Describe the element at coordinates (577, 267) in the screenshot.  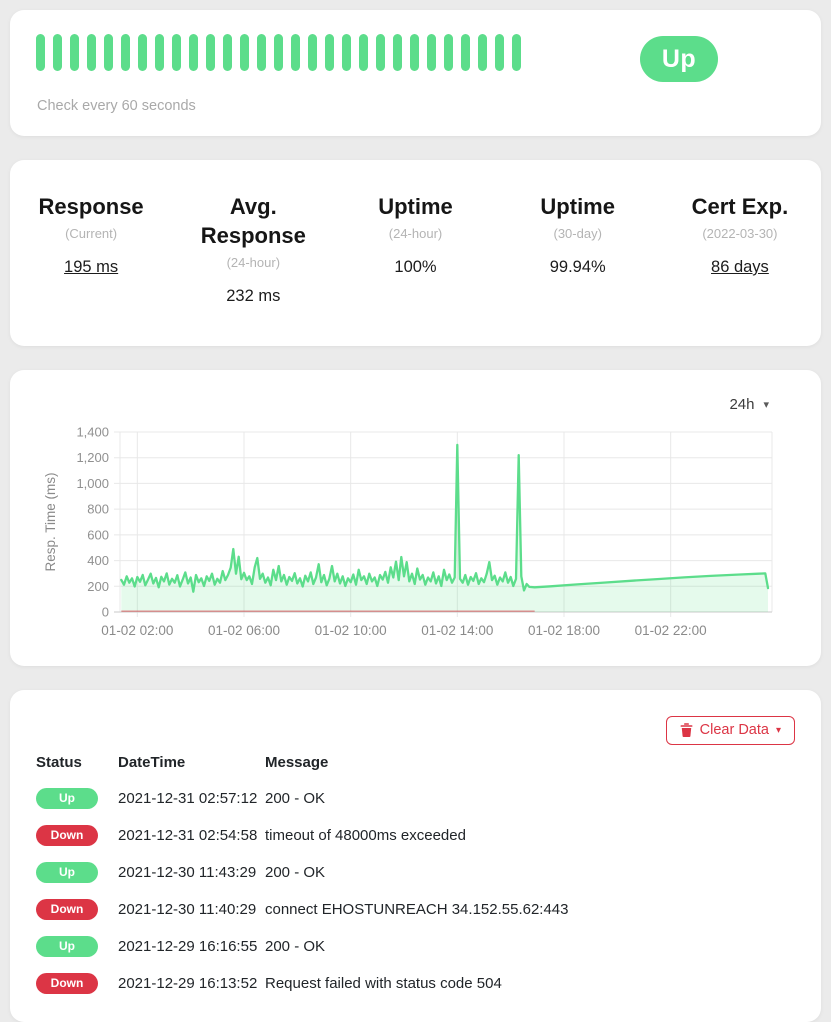
I see `stat-value: 99.94%` at that location.